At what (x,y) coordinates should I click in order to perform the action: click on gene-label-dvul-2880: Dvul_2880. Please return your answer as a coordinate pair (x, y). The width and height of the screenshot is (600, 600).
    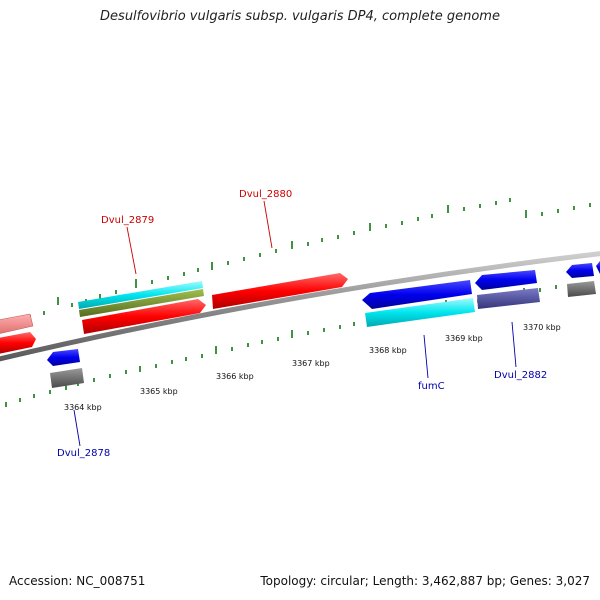
    Looking at the image, I should click on (265, 194).